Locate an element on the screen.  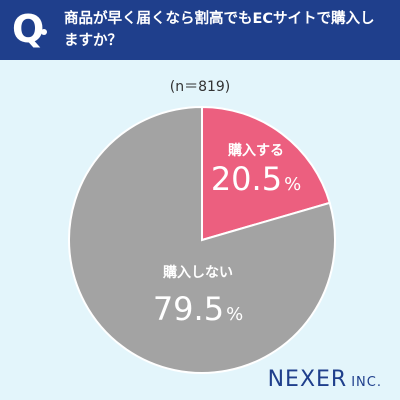
slice-label-1: 購入する is located at coordinates (255, 150).